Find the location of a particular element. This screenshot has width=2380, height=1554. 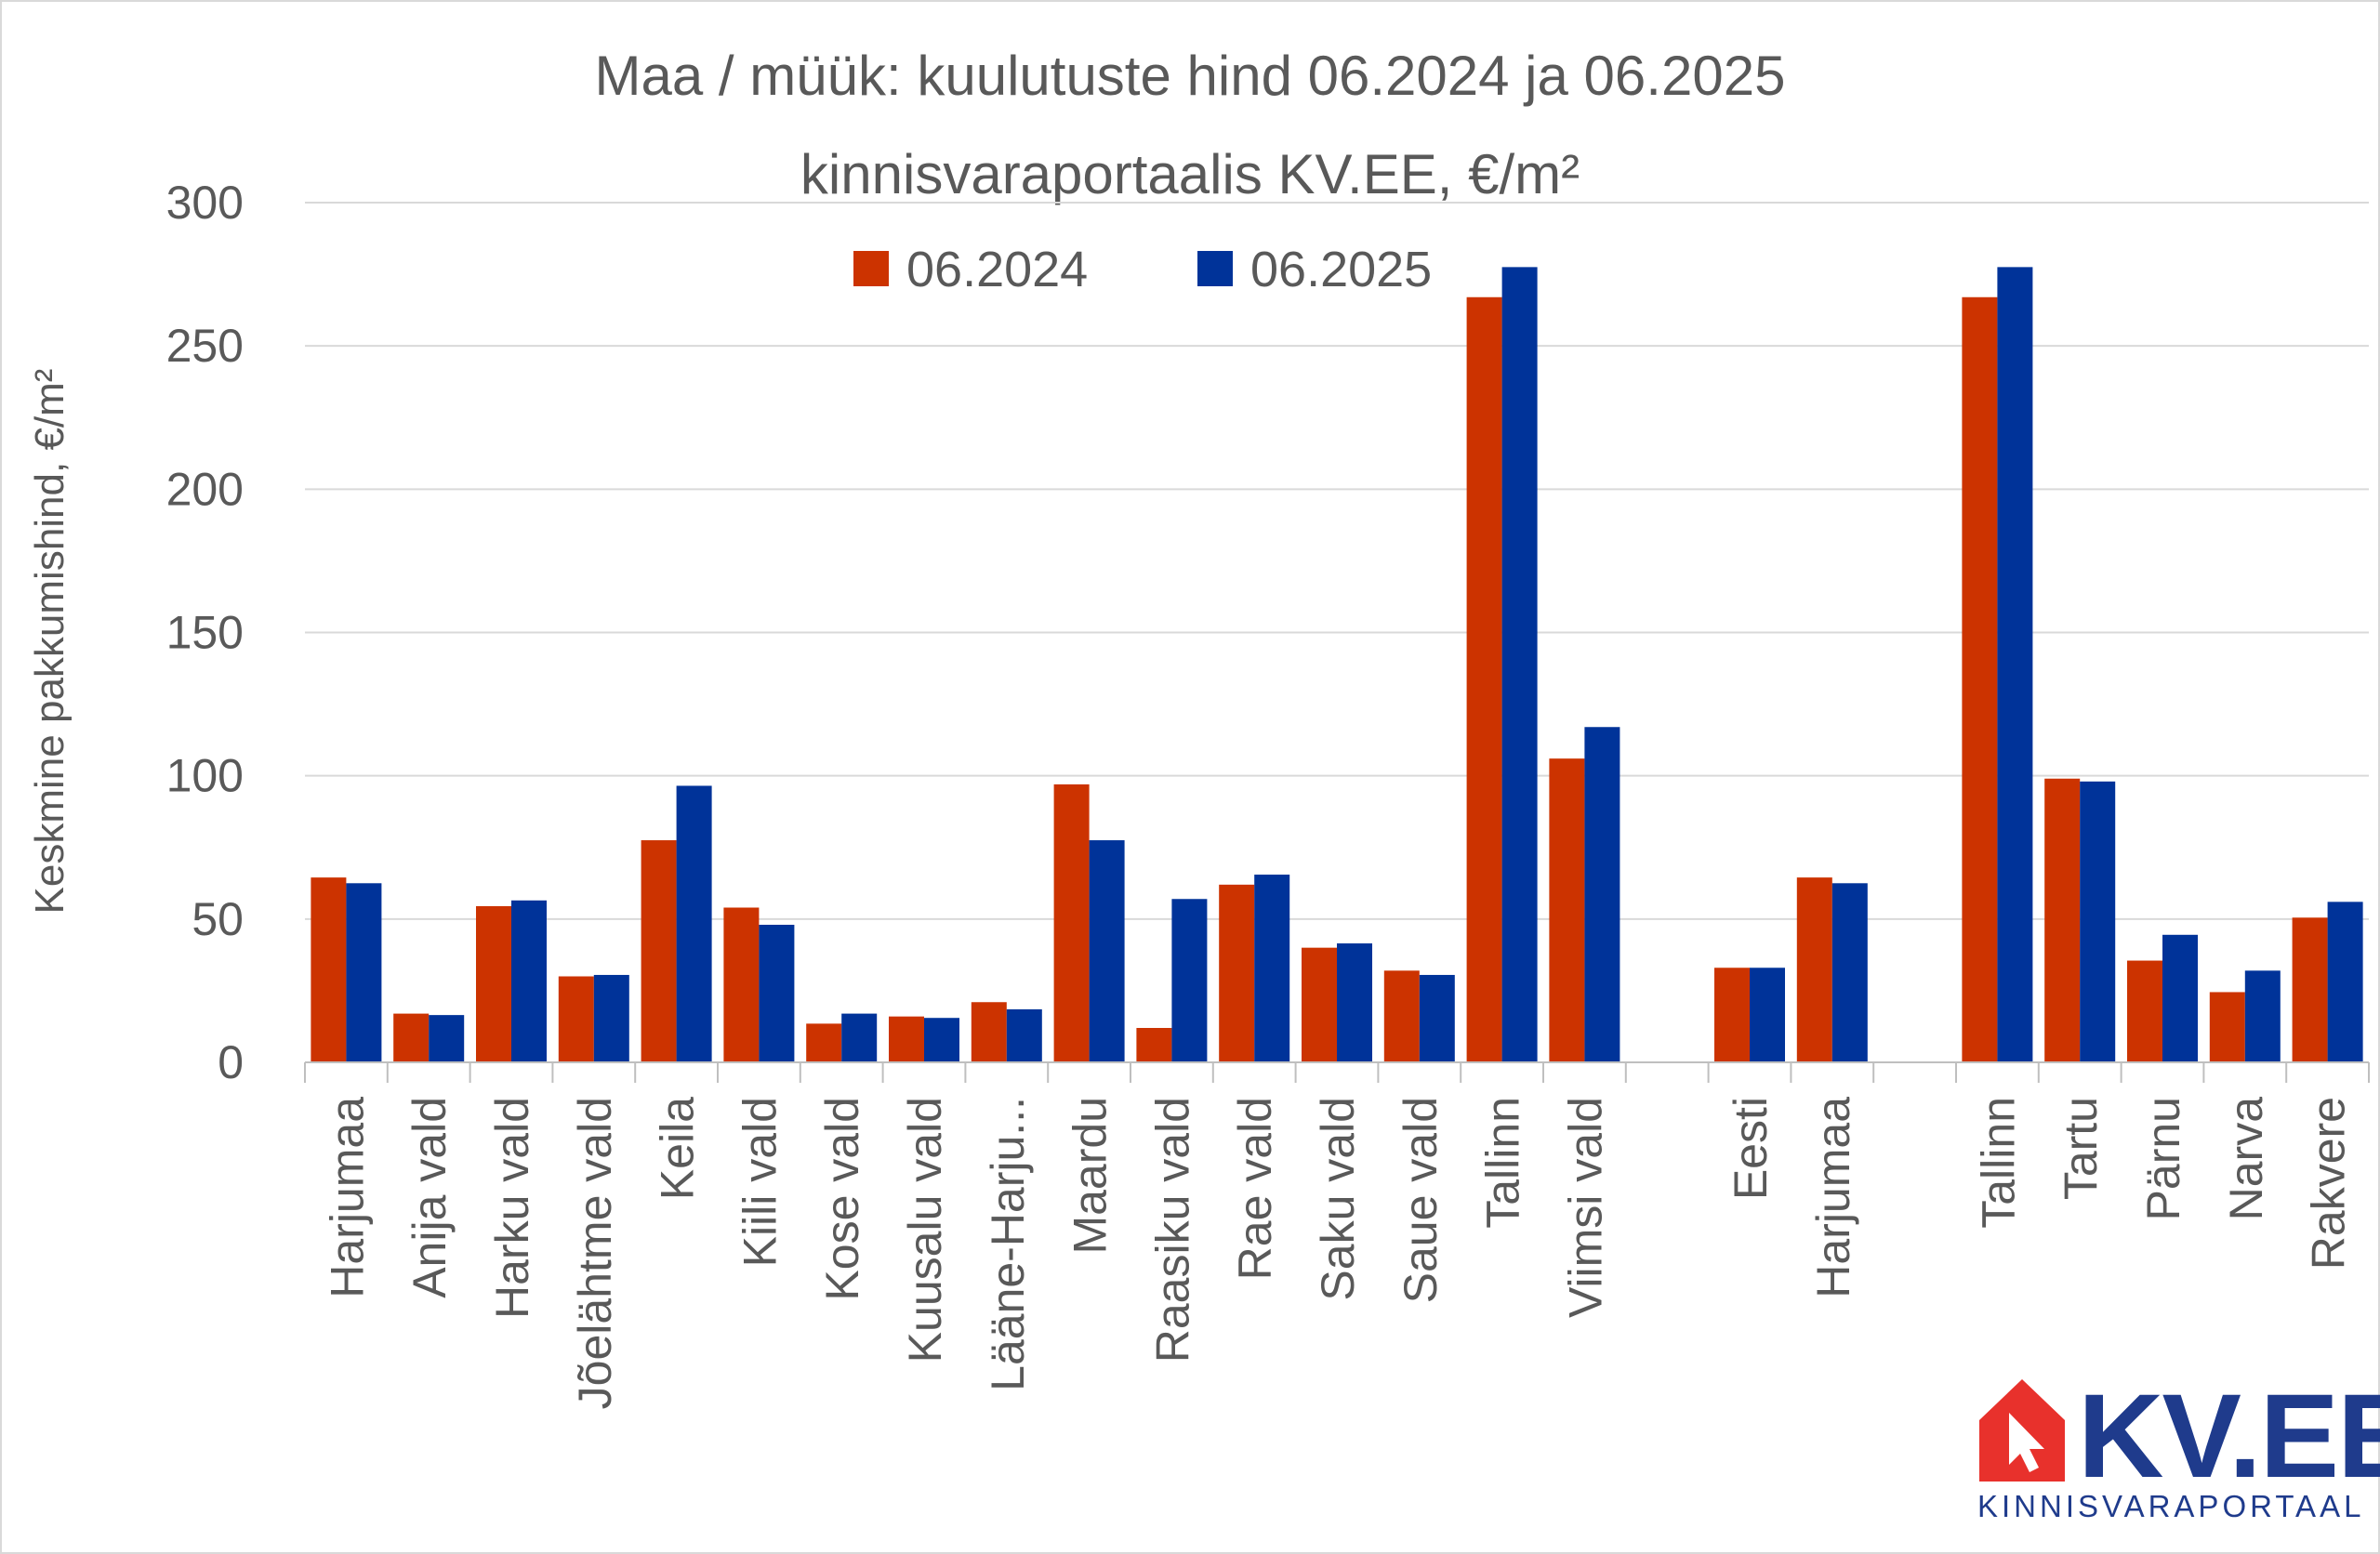

category-label: Viimsi vald is located at coordinates (1585, 1207).